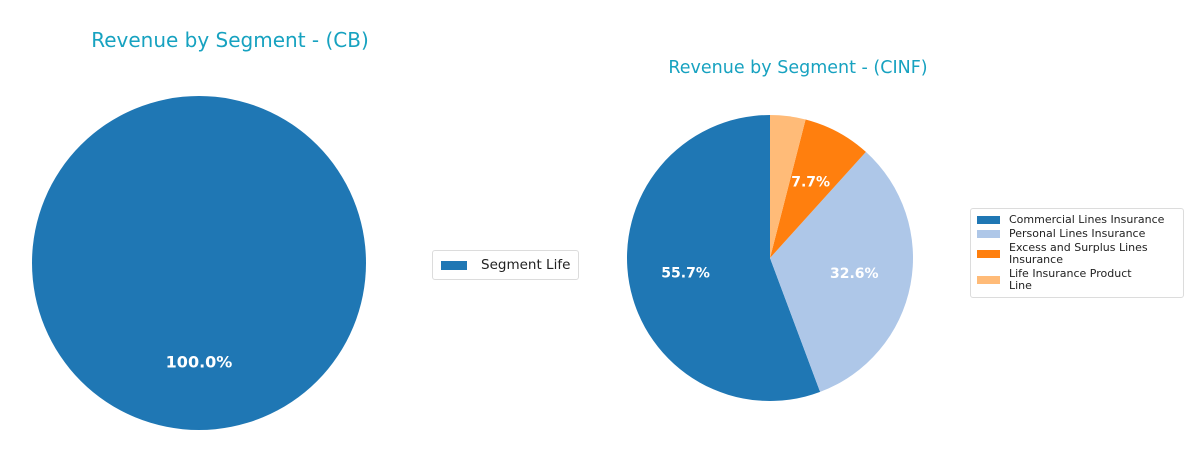  I want to click on legend-label: Commercial Lines Insurance, so click(1087, 219).